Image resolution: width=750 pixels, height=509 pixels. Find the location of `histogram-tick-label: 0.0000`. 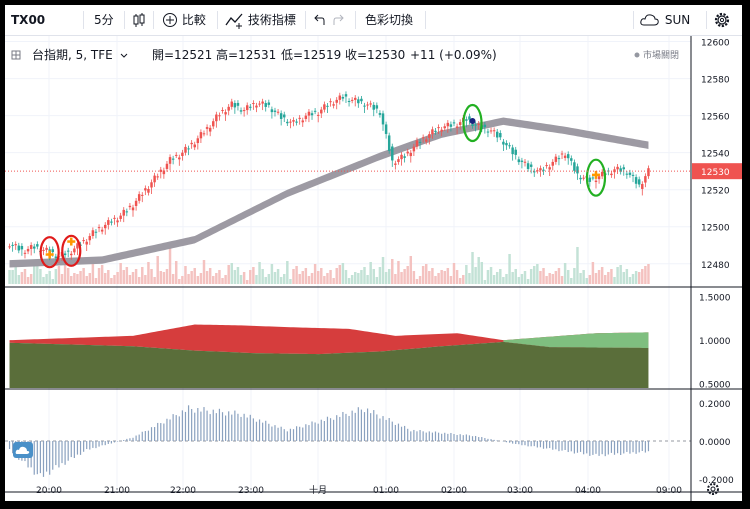

histogram-tick-label: 0.0000 is located at coordinates (715, 443).